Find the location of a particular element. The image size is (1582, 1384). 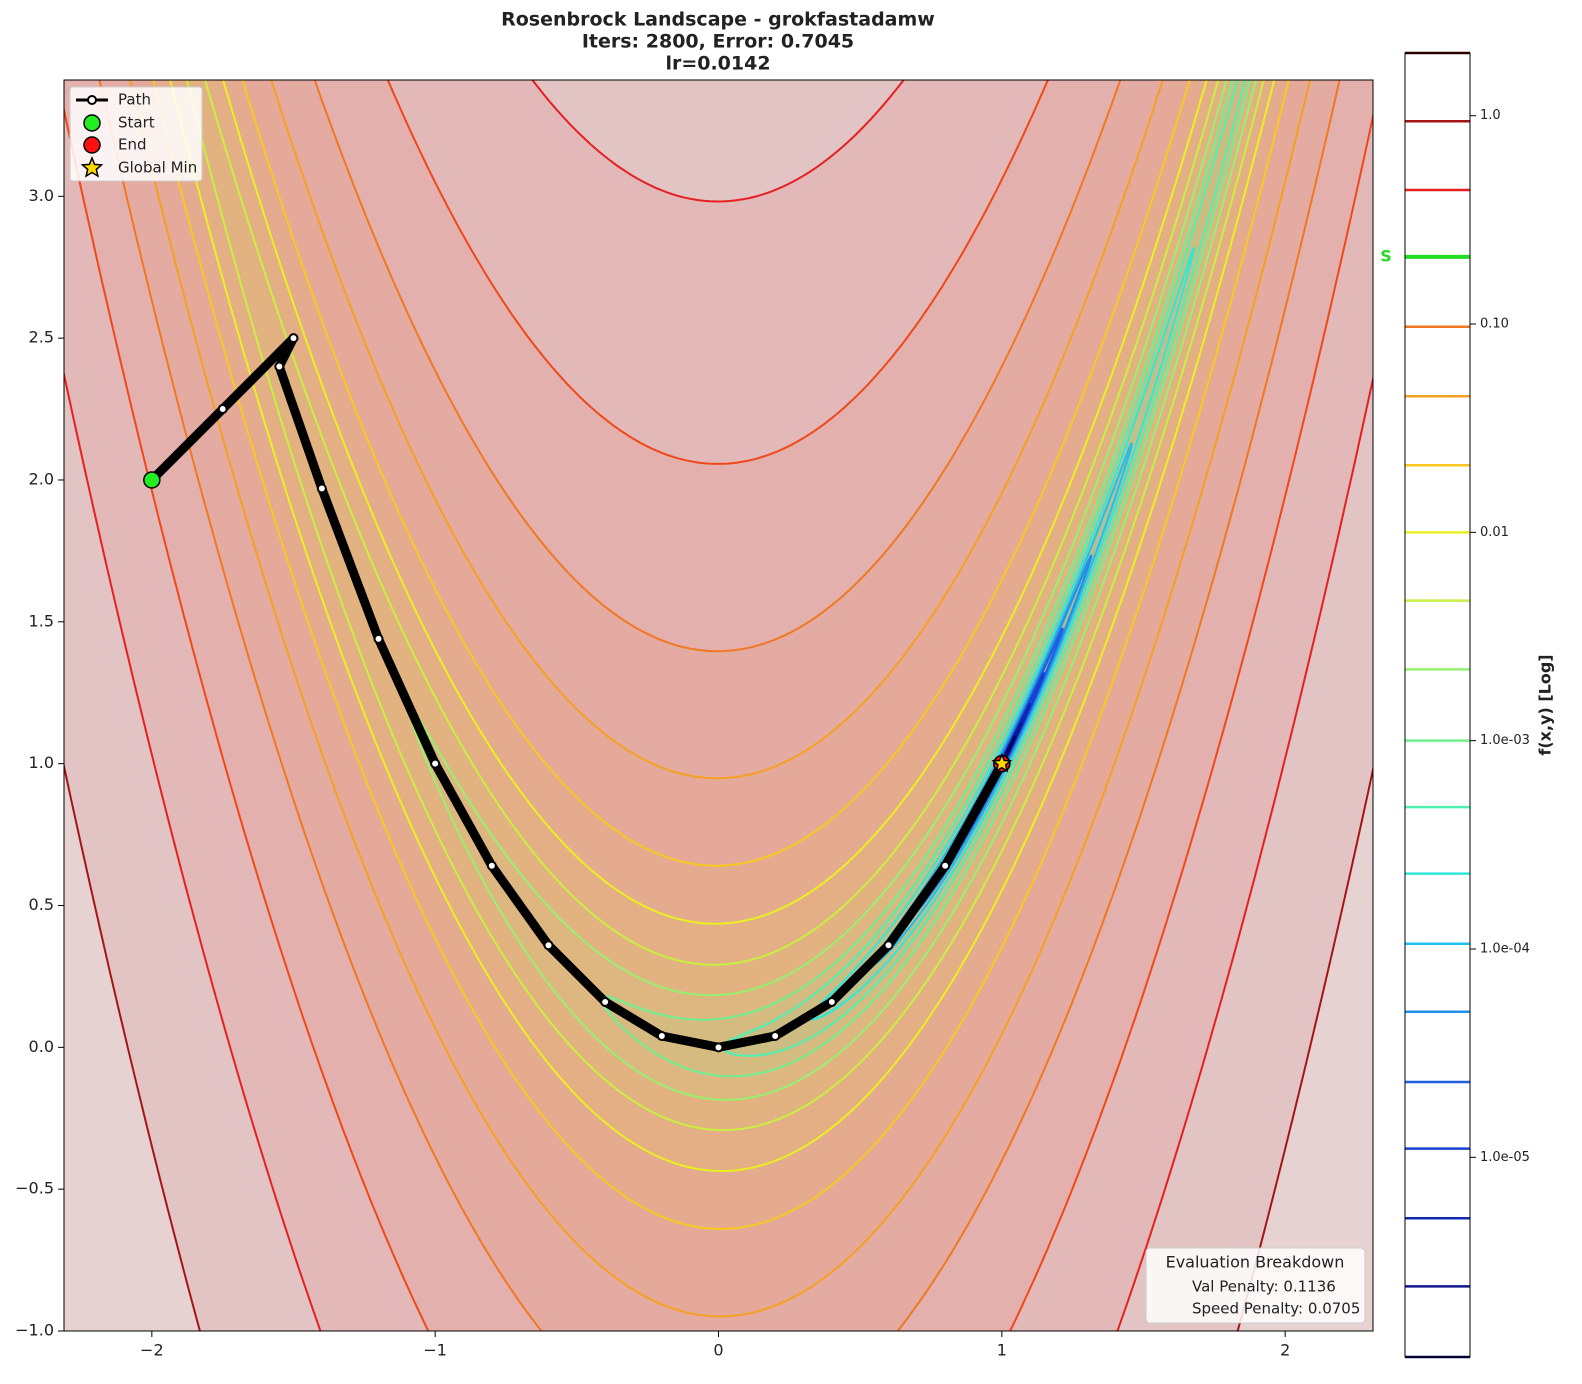

marker-star is located at coordinates (1002, 762).